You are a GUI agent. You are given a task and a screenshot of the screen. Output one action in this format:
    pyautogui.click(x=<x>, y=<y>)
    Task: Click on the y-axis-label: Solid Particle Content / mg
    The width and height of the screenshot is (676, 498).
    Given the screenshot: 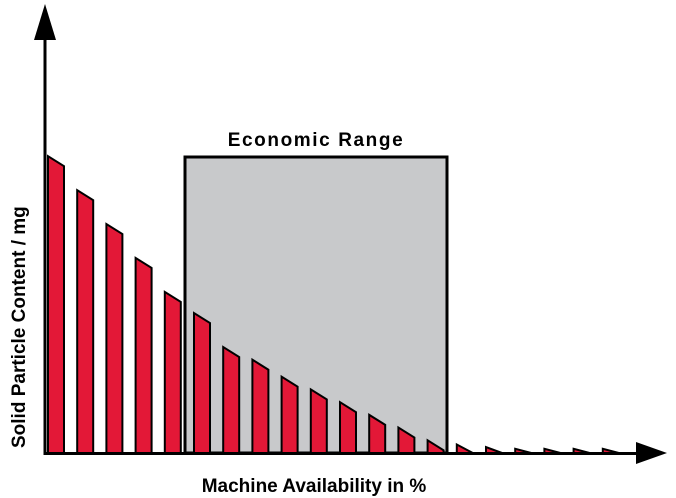 What is the action you would take?
    pyautogui.click(x=19, y=327)
    